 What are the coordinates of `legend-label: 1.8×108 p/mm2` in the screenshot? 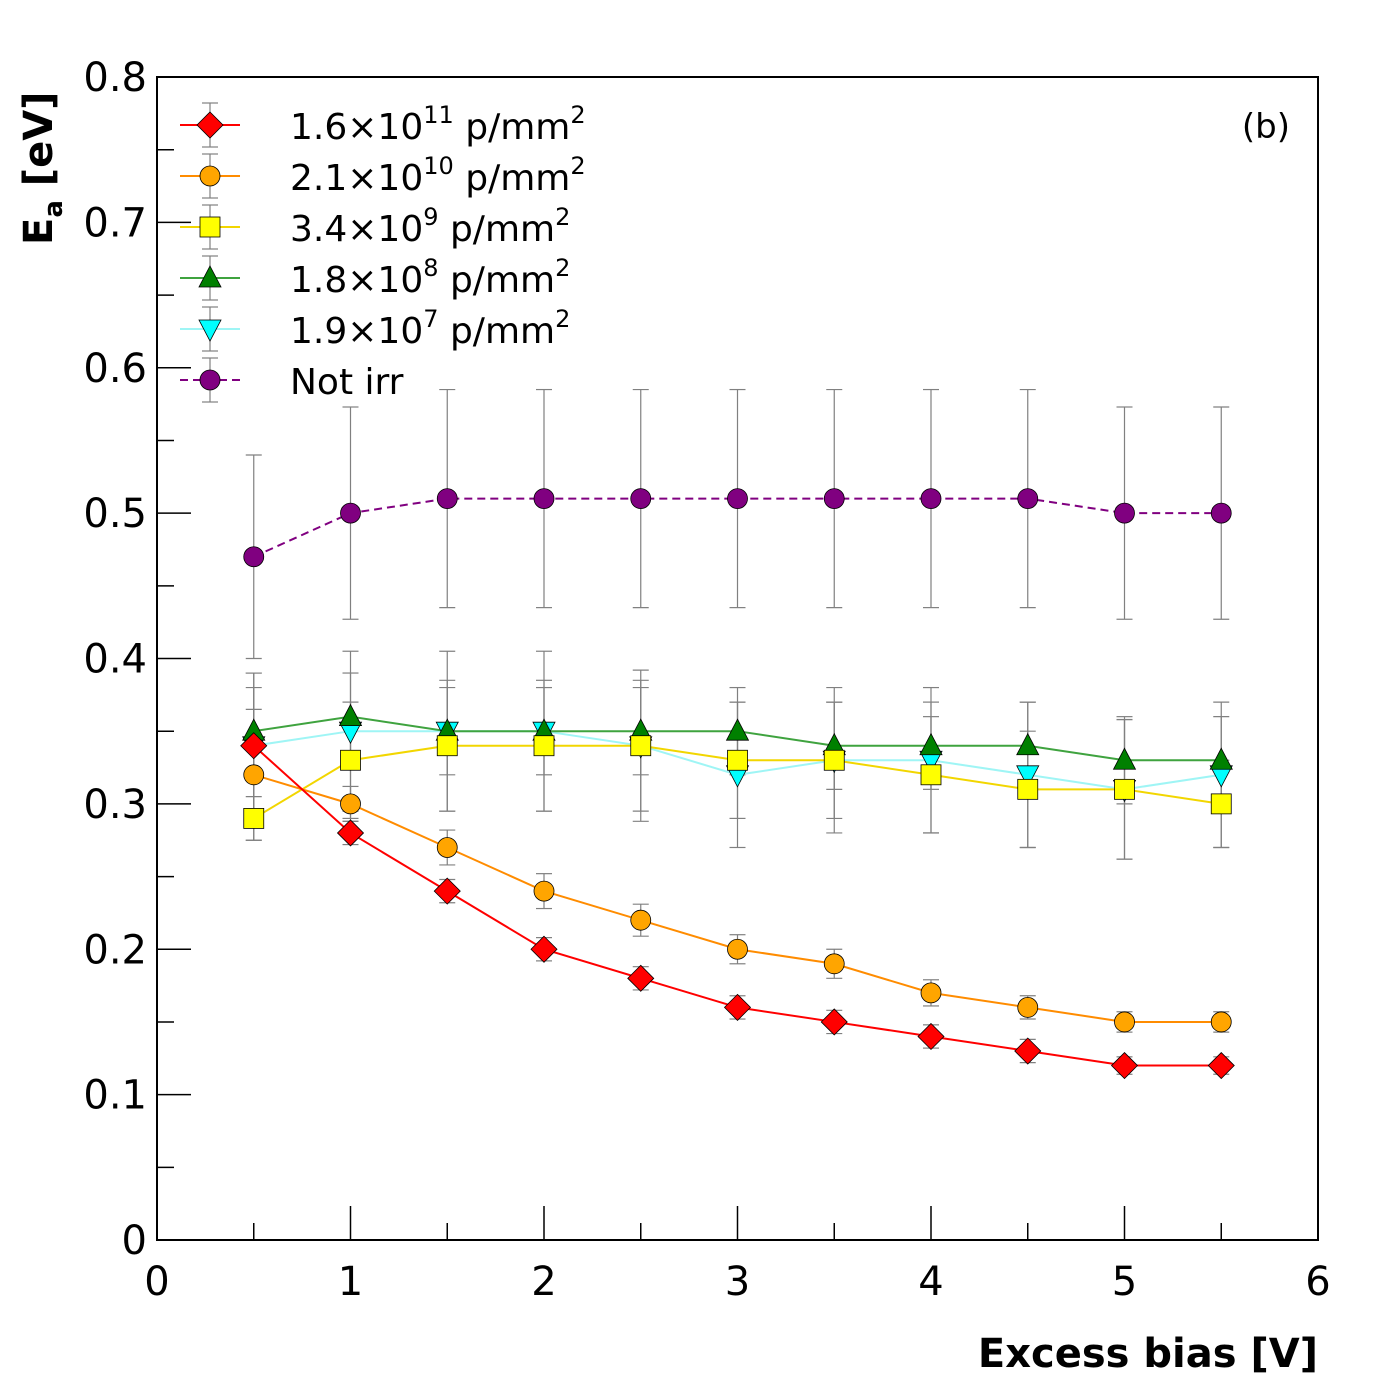 It's located at (430, 277).